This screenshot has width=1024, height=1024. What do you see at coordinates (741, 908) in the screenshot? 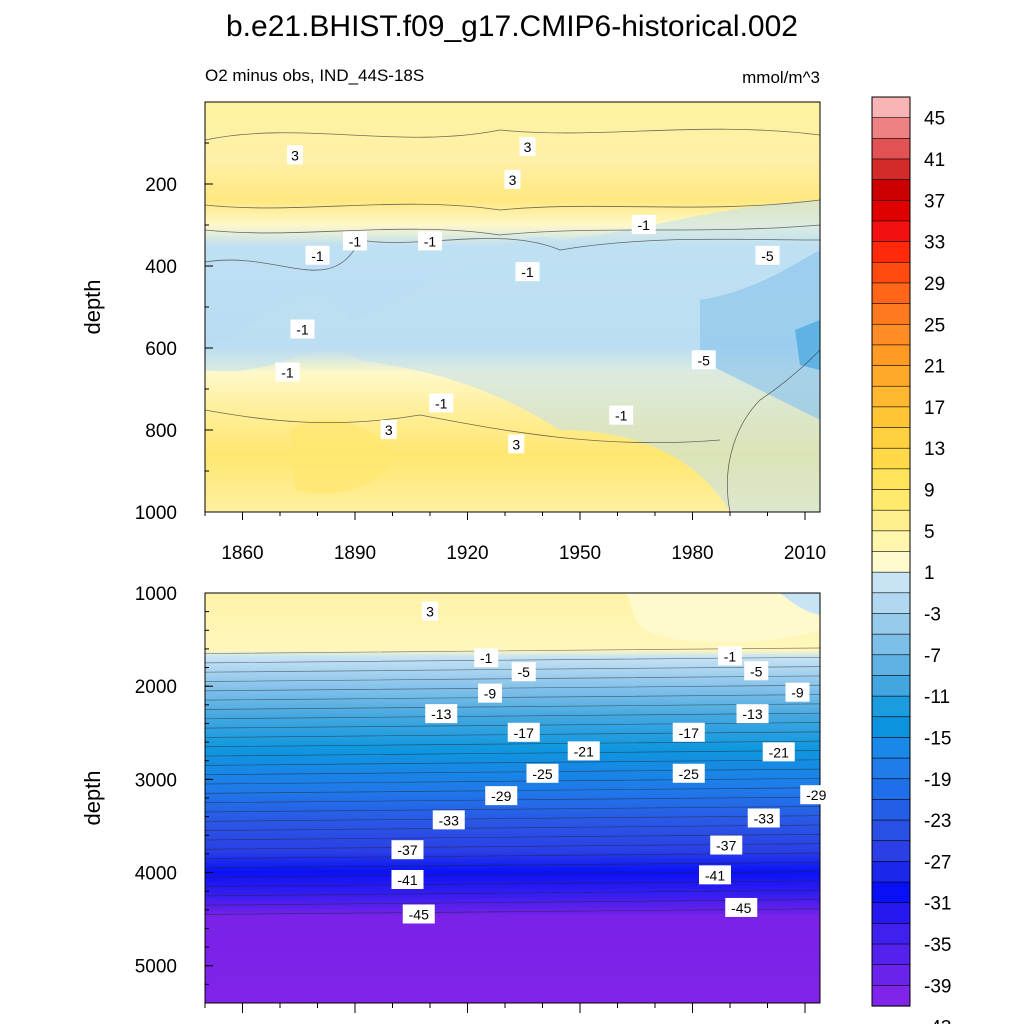
I see `lower-contour-label-text: -45` at bounding box center [741, 908].